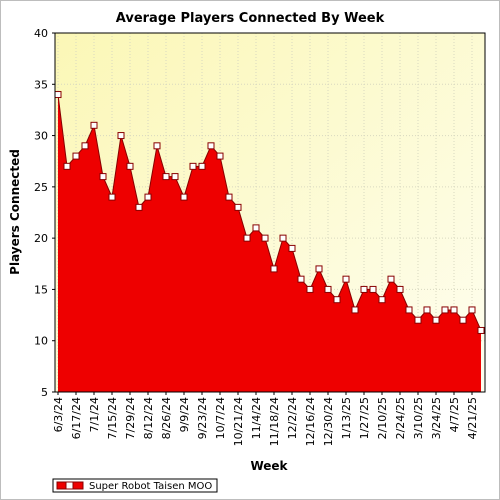 The image size is (500, 500). I want to click on x-tick-label: 9/23/24, so click(202, 418).